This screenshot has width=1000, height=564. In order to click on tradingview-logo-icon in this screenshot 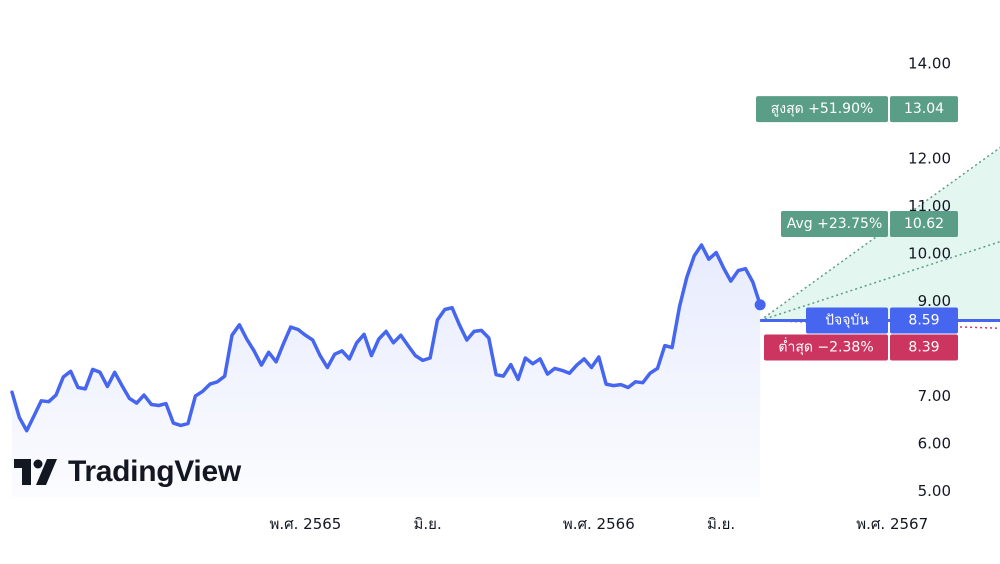, I will do `click(35, 472)`.